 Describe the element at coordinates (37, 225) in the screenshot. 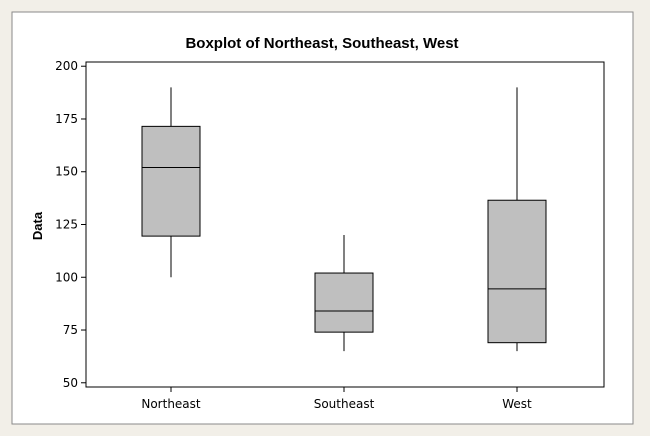

I see `y-axis-label: Data` at that location.